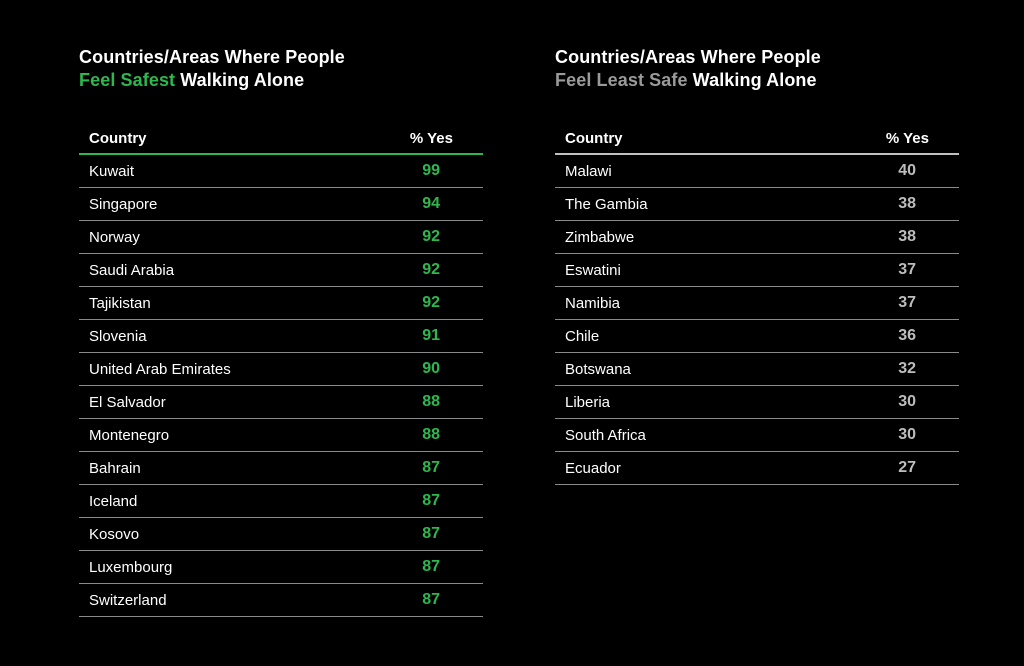  What do you see at coordinates (907, 368) in the screenshot?
I see `percent-yes-cell: 32` at bounding box center [907, 368].